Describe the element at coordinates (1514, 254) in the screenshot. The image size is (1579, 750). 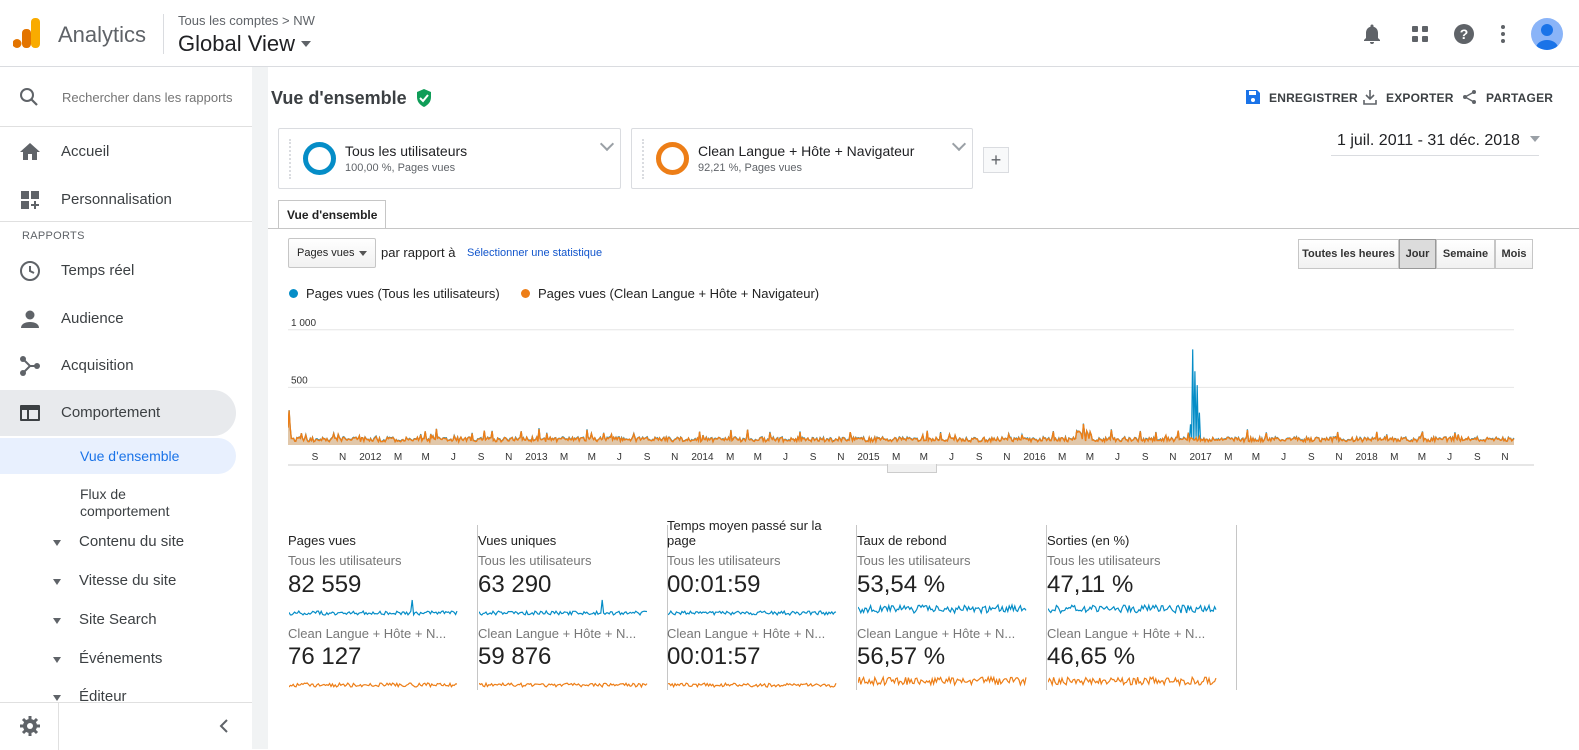
I see `granularity-month: Mois` at that location.